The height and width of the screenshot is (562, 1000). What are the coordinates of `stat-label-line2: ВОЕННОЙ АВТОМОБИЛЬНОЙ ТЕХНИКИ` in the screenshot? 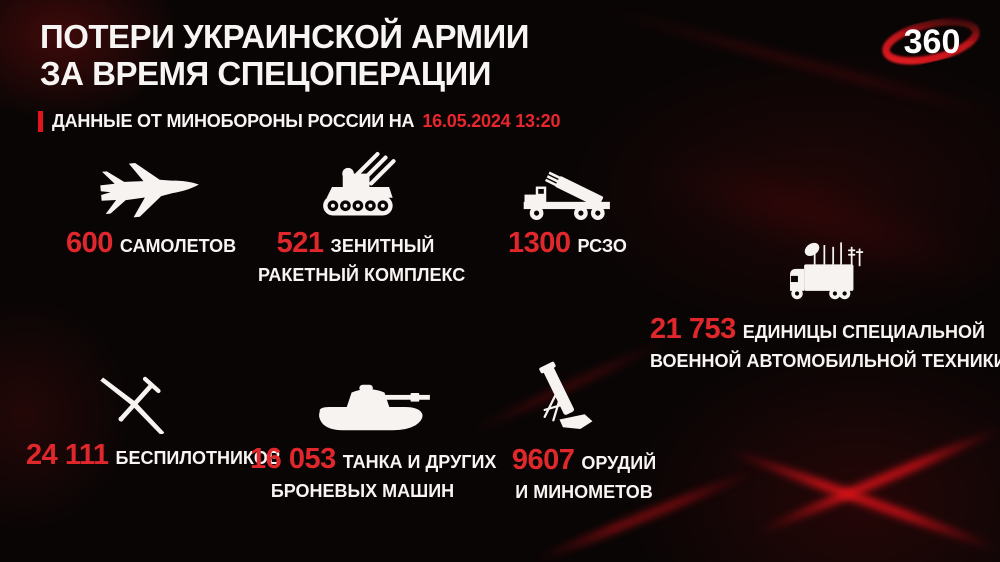 It's located at (825, 361).